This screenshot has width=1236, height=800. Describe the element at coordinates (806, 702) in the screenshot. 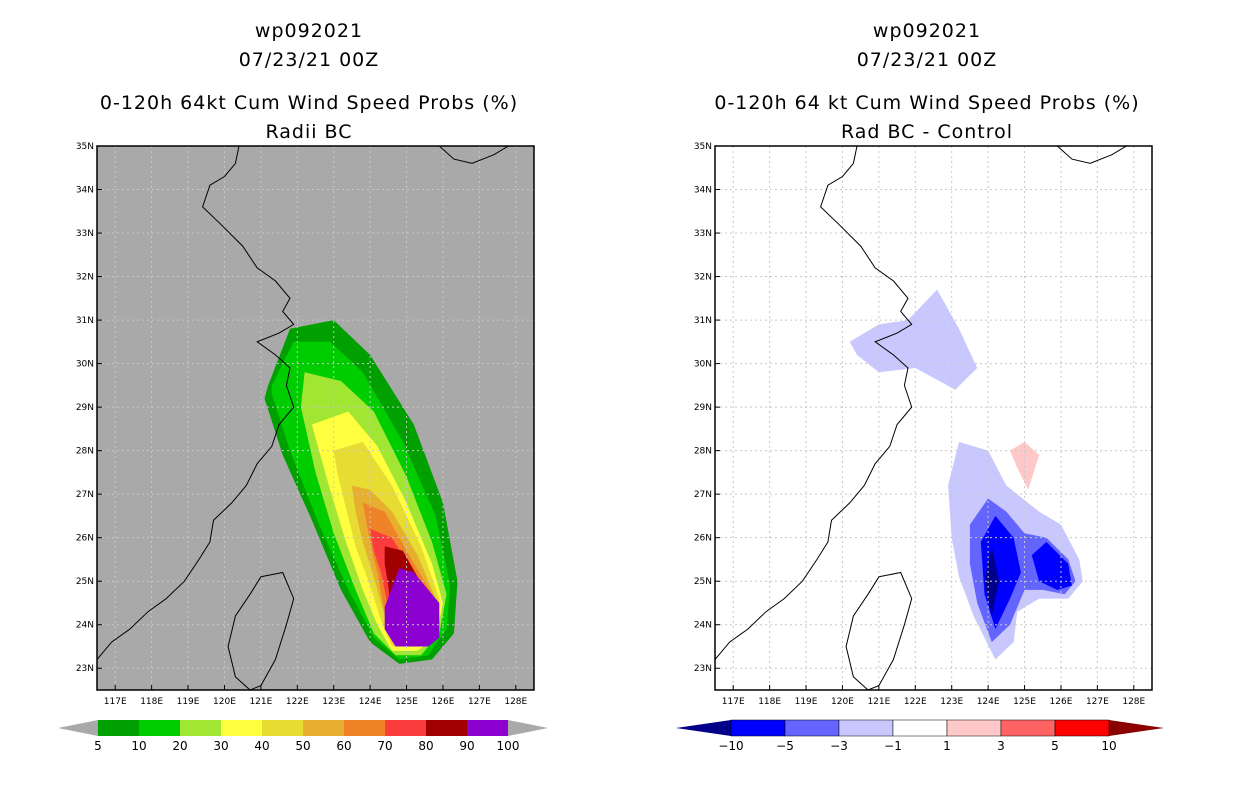

I see `right-xtick-label-119E: 119E` at that location.